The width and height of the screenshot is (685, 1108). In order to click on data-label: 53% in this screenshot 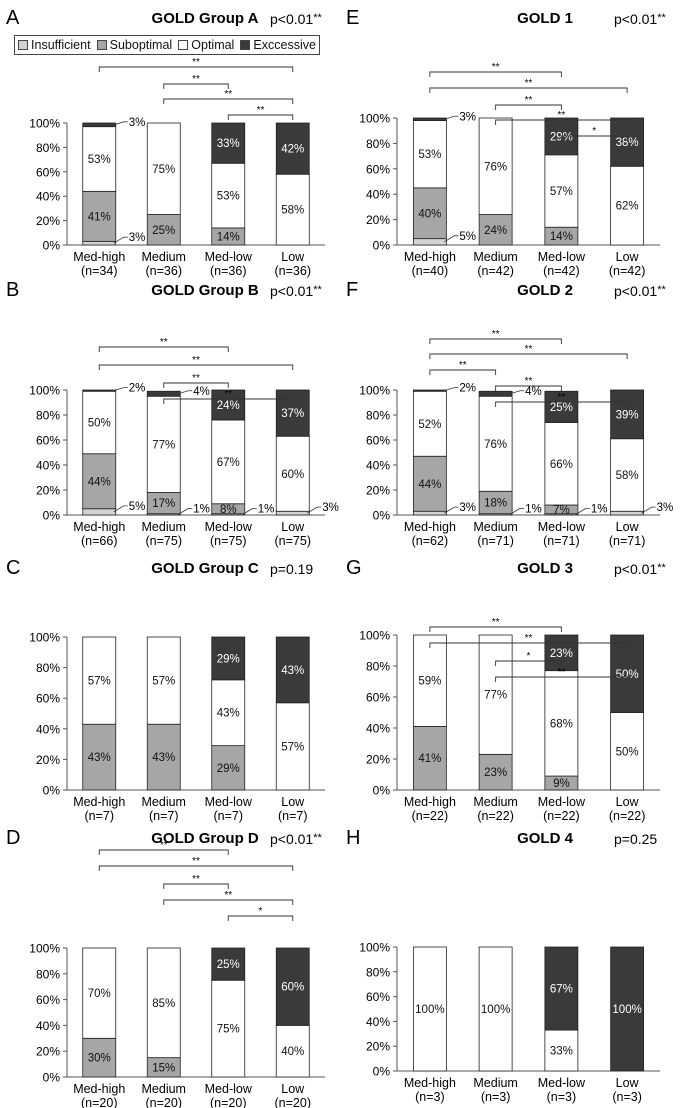, I will do `click(429, 155)`.